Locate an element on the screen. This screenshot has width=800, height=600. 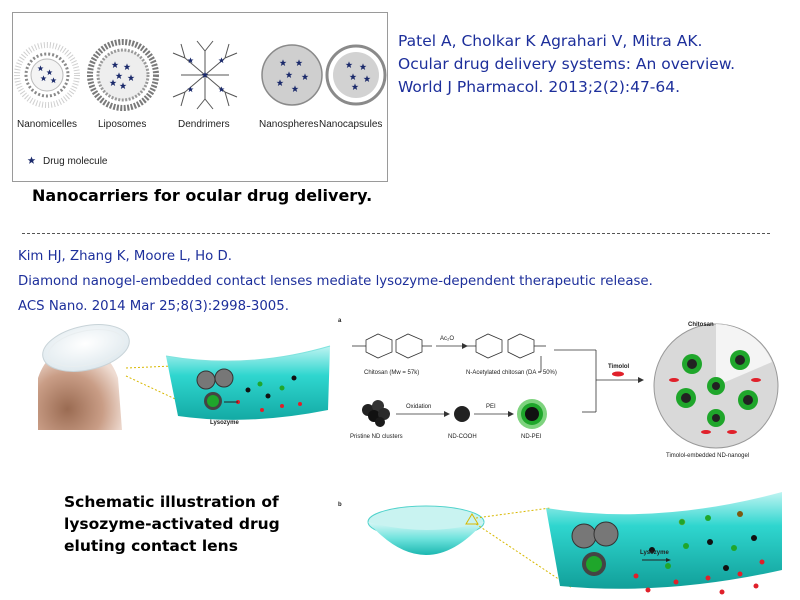
nanomicelle-shape is located at coordinates (47, 75).